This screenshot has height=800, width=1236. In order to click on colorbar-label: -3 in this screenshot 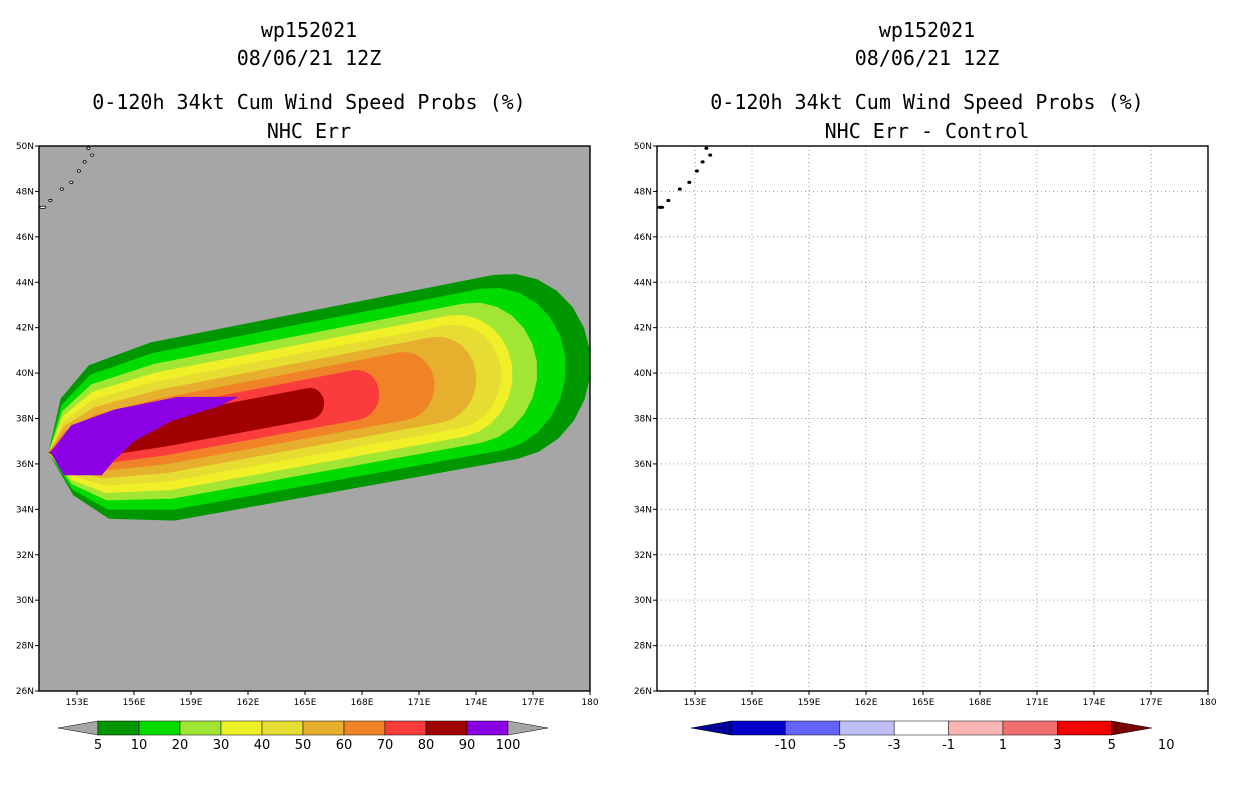, I will do `click(894, 745)`.